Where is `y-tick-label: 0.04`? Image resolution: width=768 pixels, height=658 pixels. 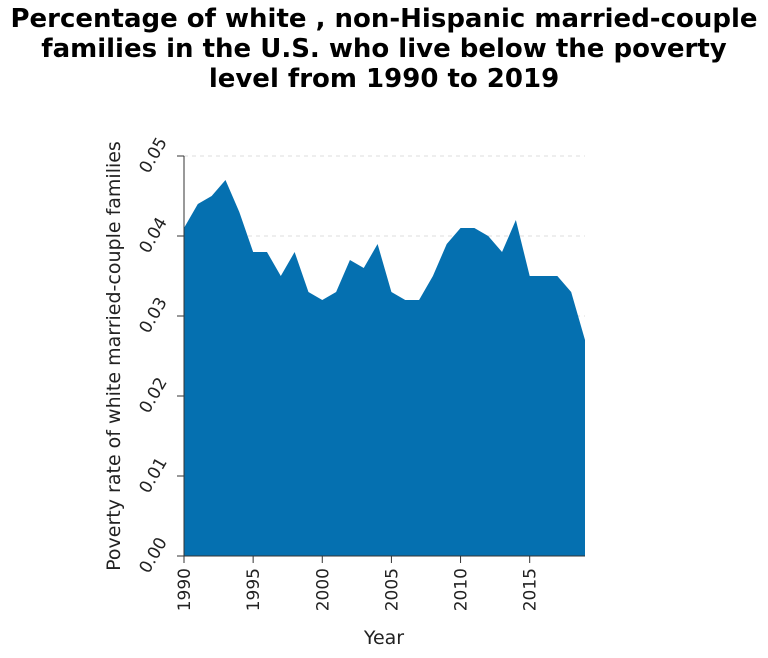
y-tick-label: 0.04 is located at coordinates (154, 235).